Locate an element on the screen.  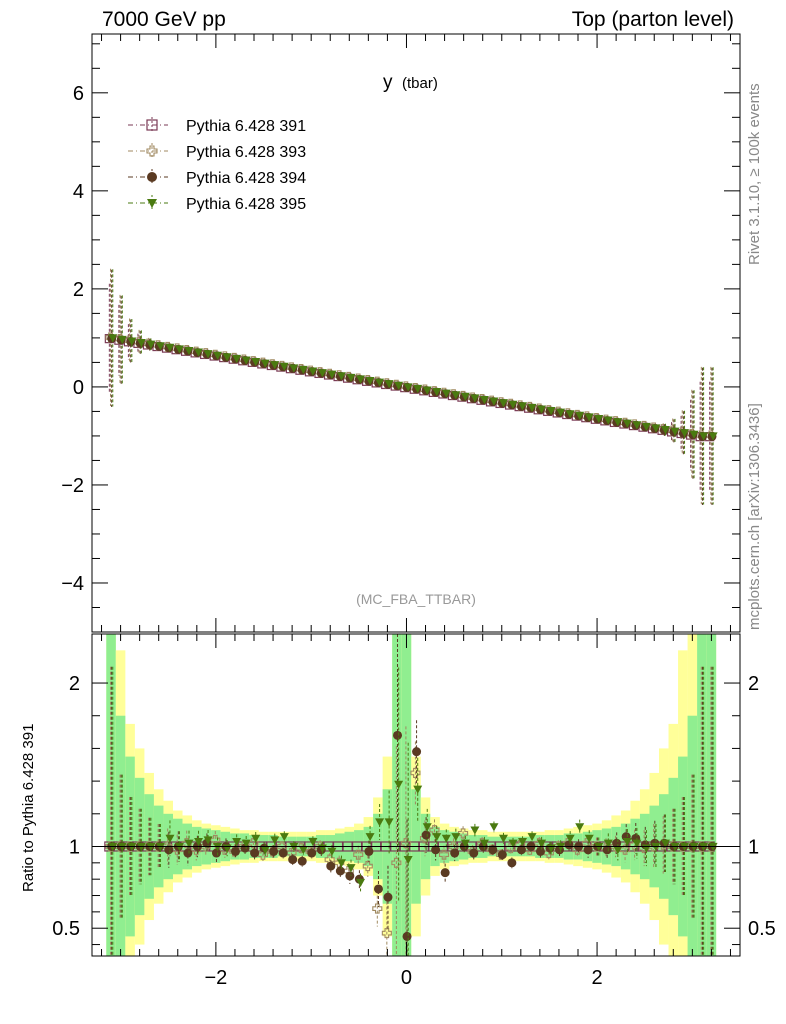
main-y-tick-label: 4 is located at coordinates (78, 192).